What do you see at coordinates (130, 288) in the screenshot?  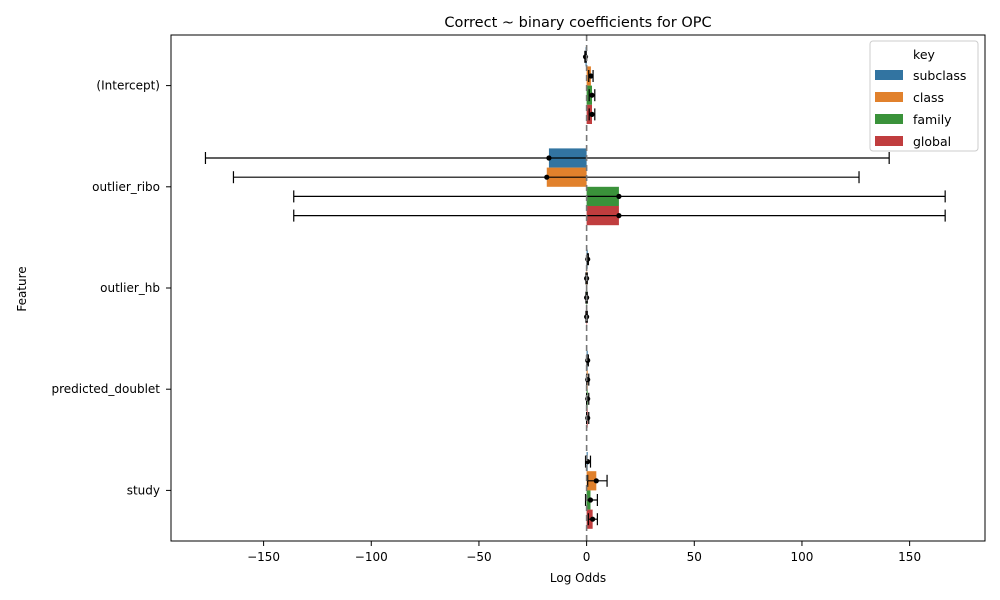 I see `y-tick-label: outlier_hb` at bounding box center [130, 288].